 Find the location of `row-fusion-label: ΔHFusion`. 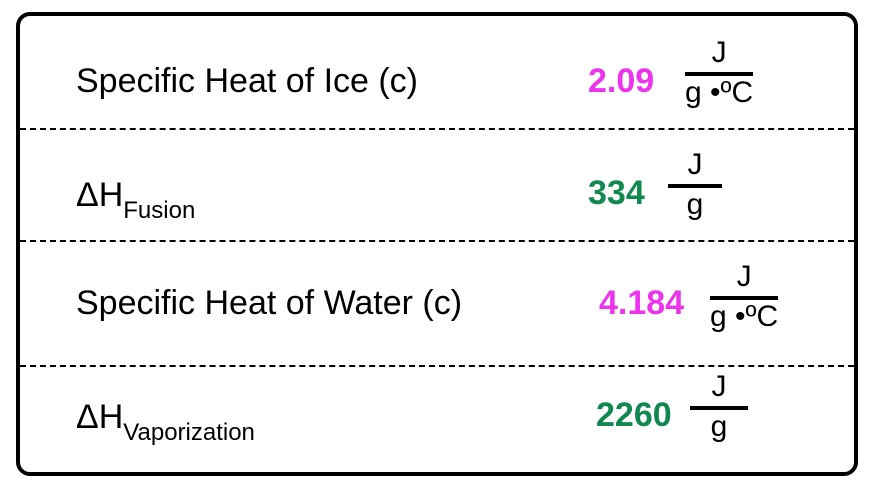

row-fusion-label: ΔHFusion is located at coordinates (135, 199).